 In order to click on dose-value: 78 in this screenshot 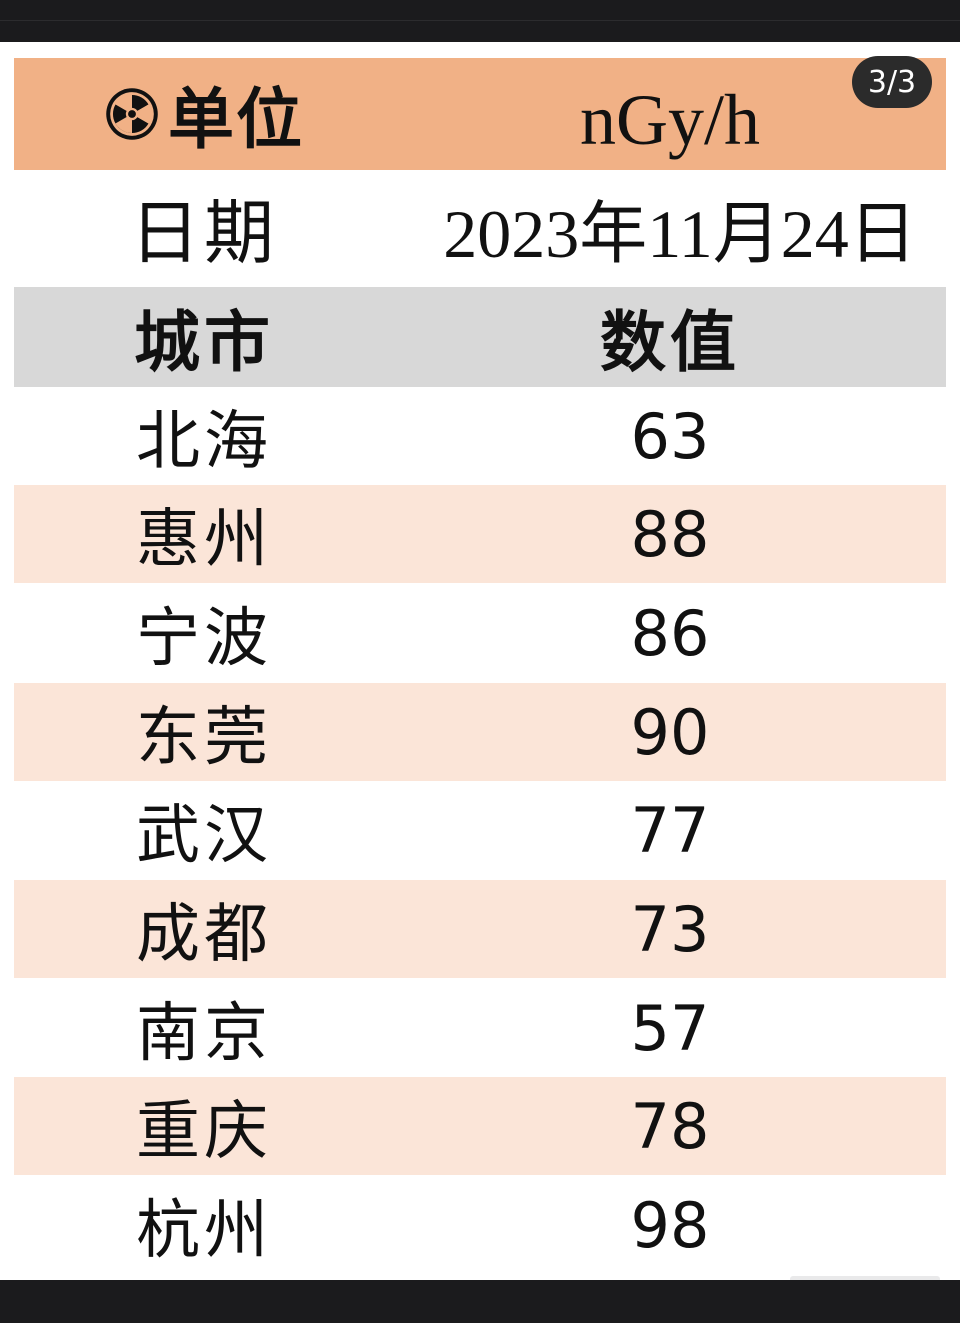, I will do `click(670, 1126)`.